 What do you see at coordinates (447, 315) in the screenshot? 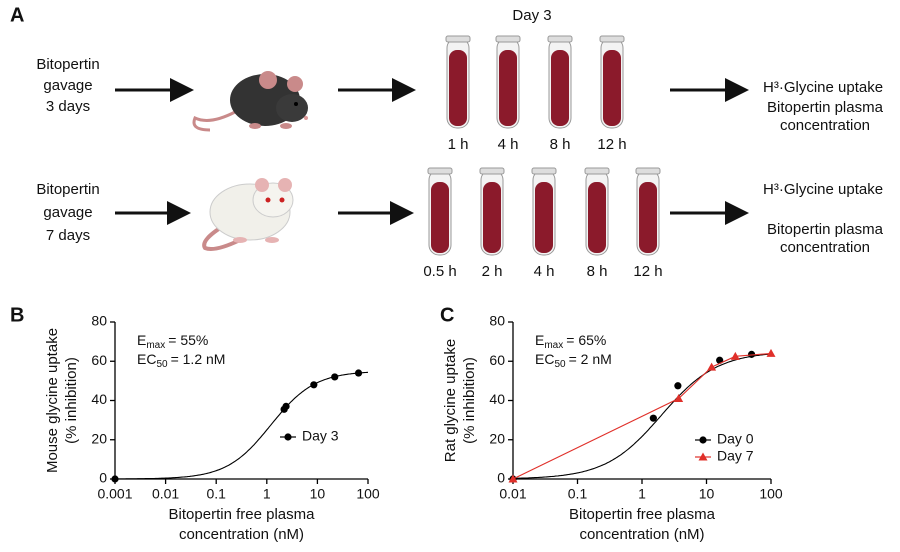
I see `panel-label: C` at bounding box center [447, 315].